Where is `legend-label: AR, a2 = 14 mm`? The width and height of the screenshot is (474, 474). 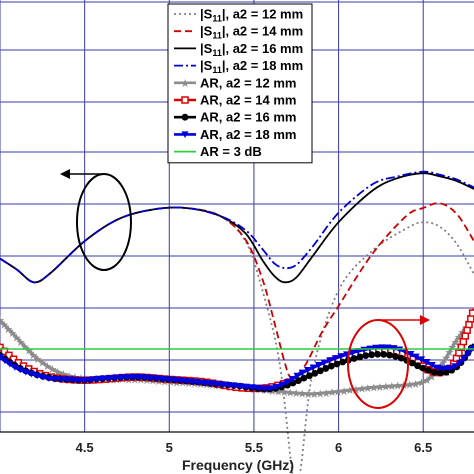 legend-label: AR, a2 = 14 mm is located at coordinates (248, 100).